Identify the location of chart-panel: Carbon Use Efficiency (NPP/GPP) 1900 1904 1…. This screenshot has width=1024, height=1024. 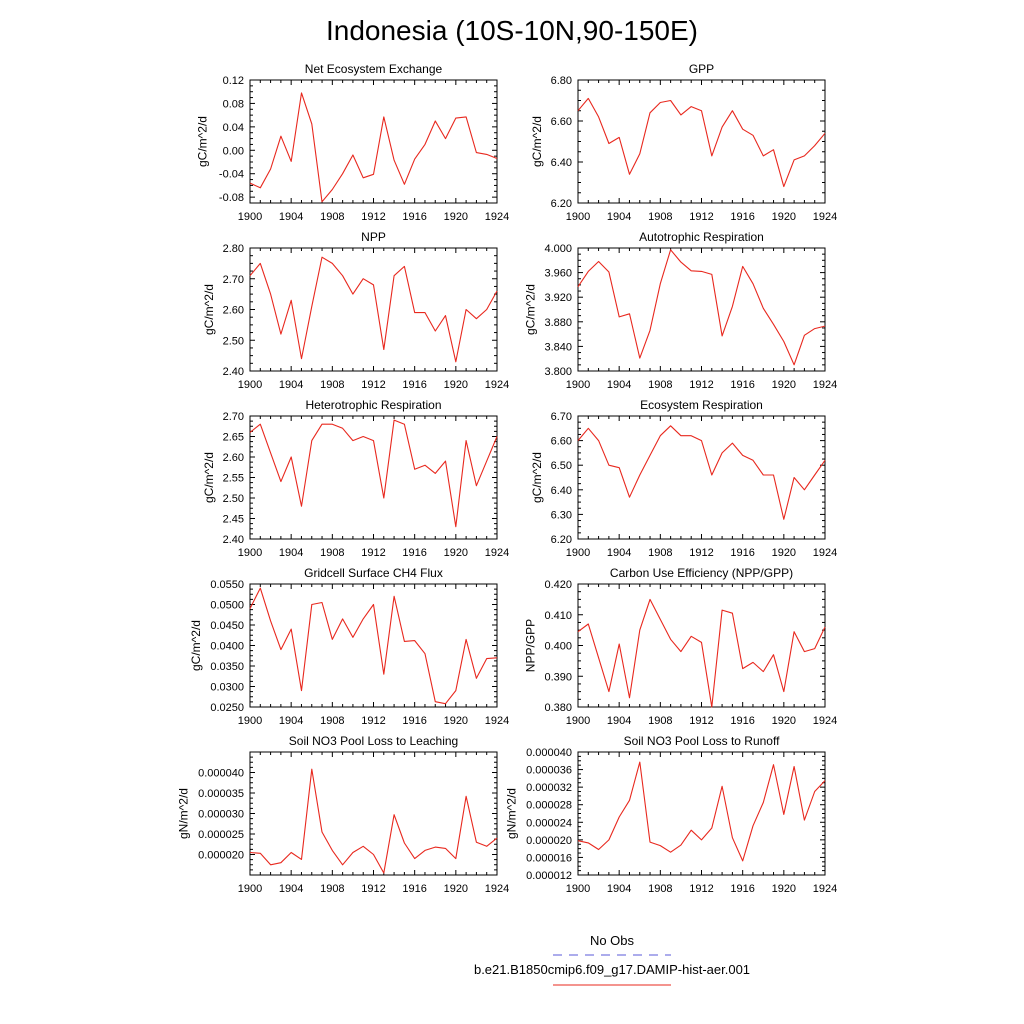
(681, 646).